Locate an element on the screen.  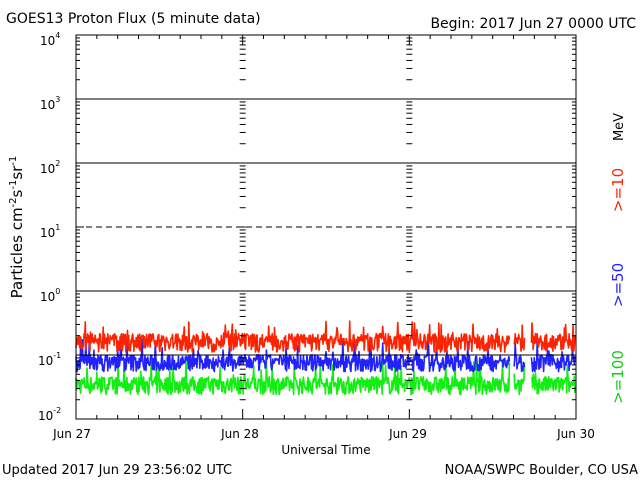
y-tick-label: 10⁴ is located at coordinates (50, 39).